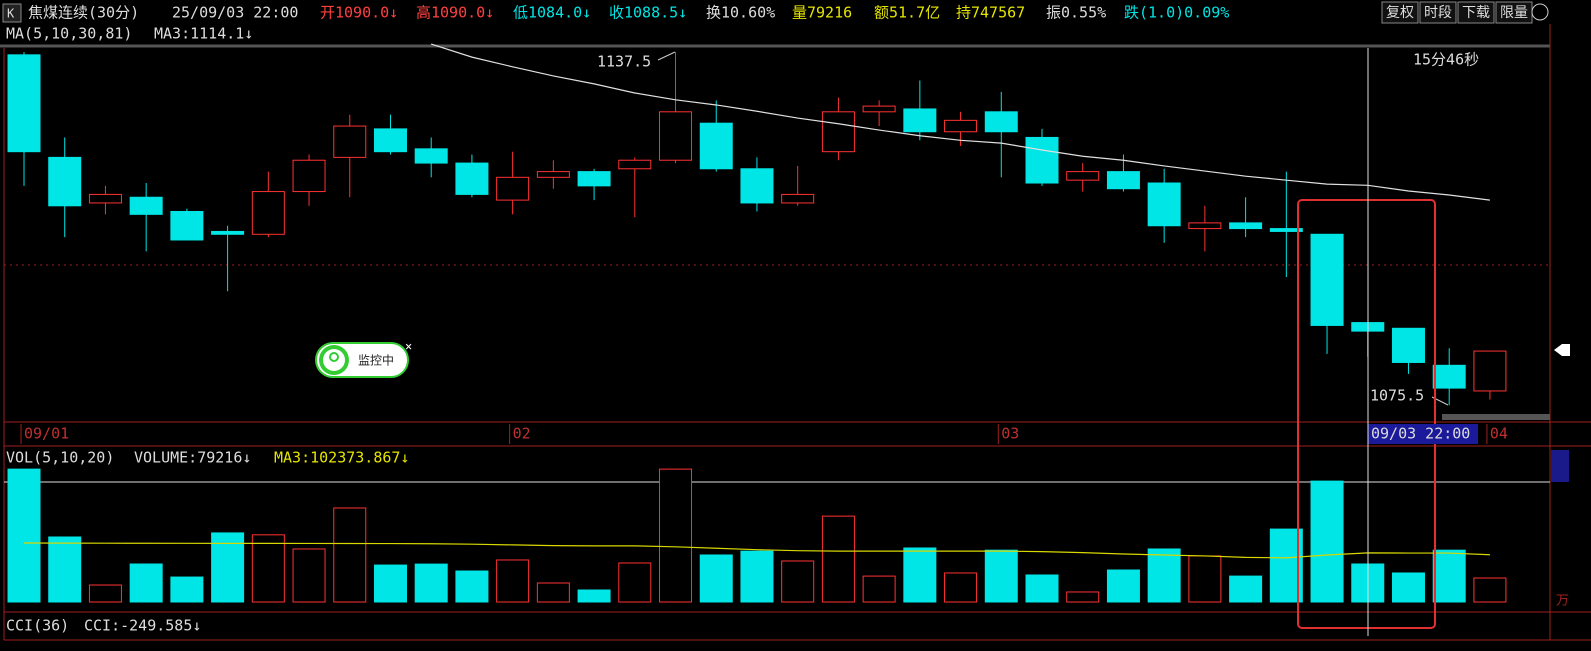 The width and height of the screenshot is (1591, 651). Describe the element at coordinates (822, 13) in the screenshot. I see `header-field: 量79216` at that location.